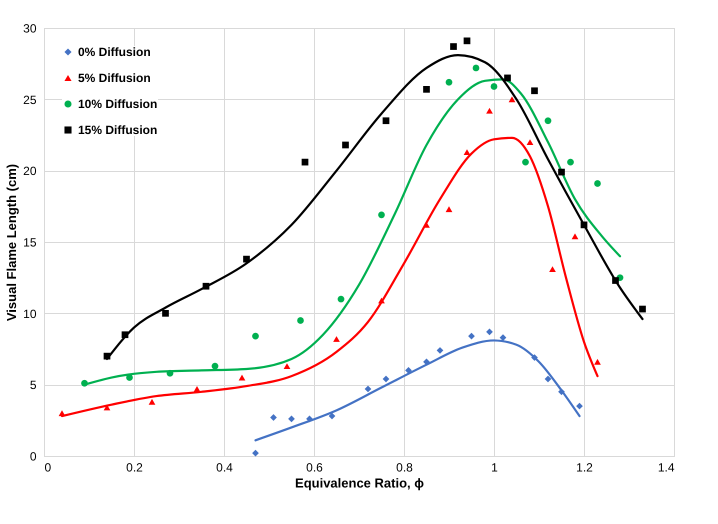 This screenshot has height=524, width=718. I want to click on x-tick-label: 0.6, so click(315, 467).